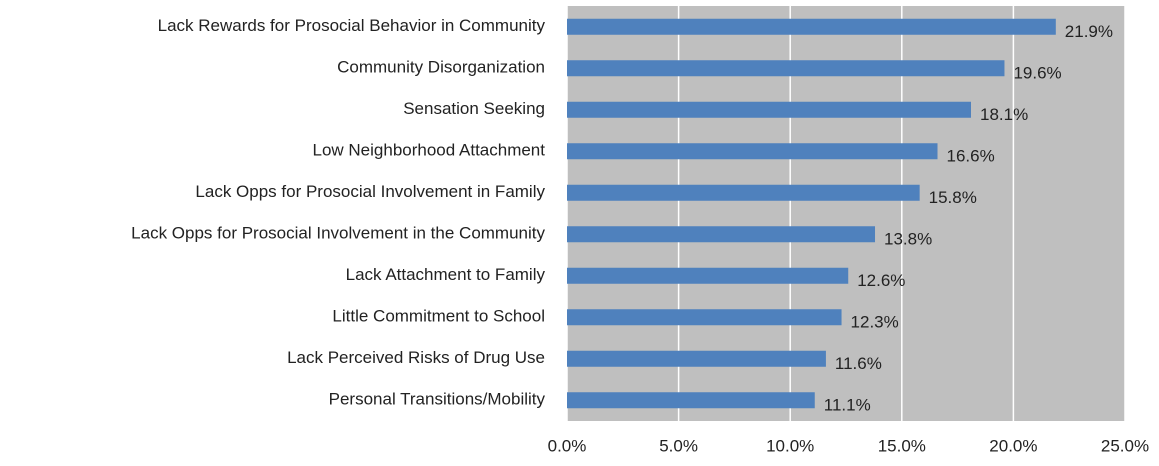 Image resolution: width=1159 pixels, height=466 pixels. Describe the element at coordinates (438, 316) in the screenshot. I see `y-tick-label: Little Commitment to School` at that location.